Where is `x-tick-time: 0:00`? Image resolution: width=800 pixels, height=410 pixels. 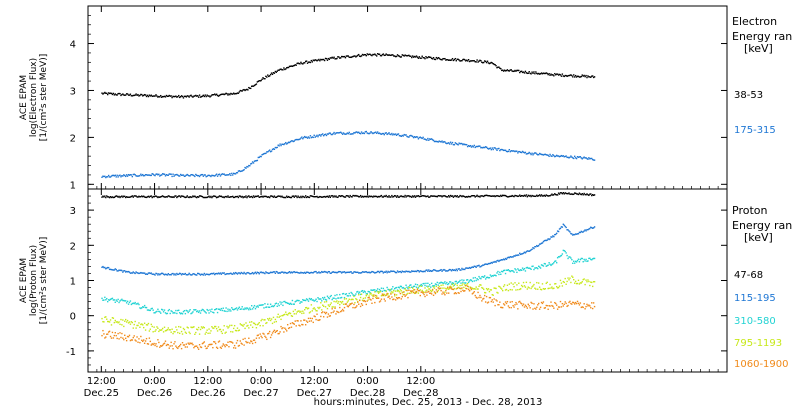
x-tick-time: 0:00 is located at coordinates (154, 381).